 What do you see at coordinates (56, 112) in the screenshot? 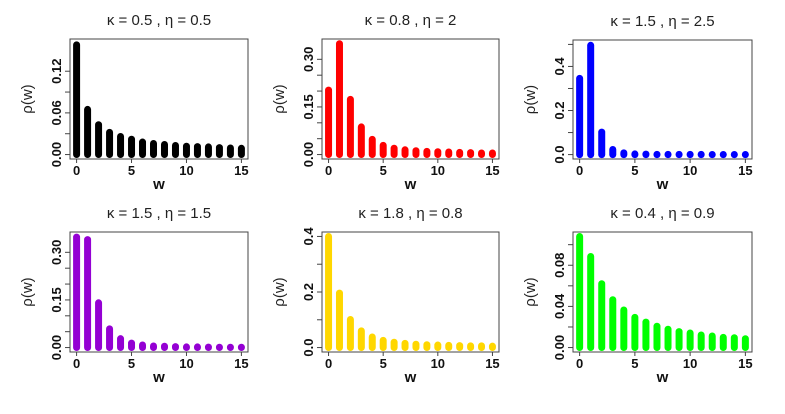
I see `y-tick-label: 0.06` at bounding box center [56, 112].